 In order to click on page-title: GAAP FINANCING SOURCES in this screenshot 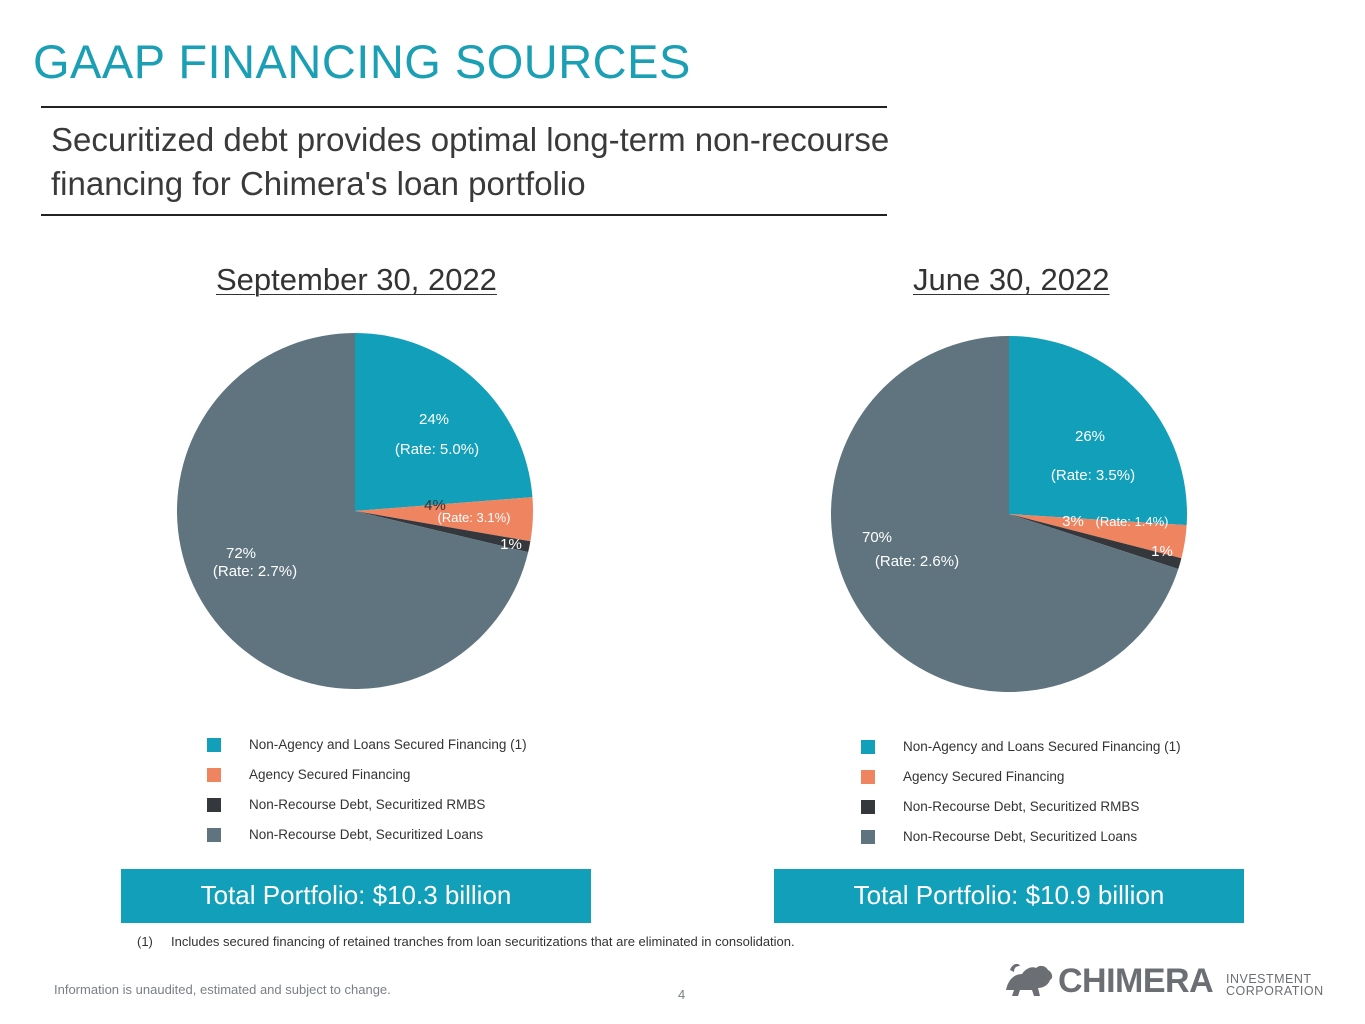, I will do `click(362, 61)`.